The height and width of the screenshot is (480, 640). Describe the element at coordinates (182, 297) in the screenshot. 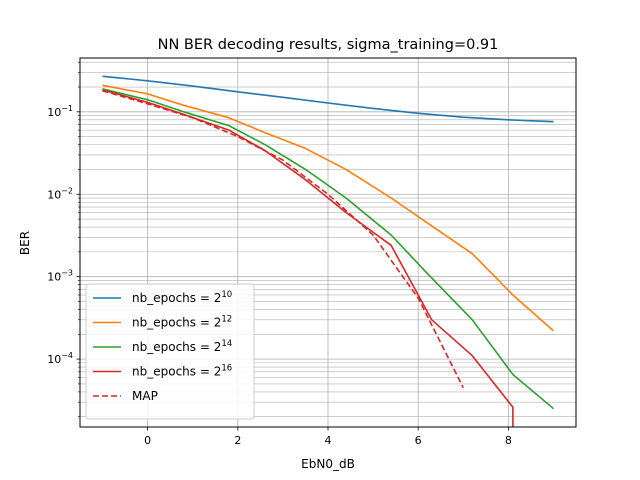

I see `legend-label-1: nb_epochs = 210` at that location.